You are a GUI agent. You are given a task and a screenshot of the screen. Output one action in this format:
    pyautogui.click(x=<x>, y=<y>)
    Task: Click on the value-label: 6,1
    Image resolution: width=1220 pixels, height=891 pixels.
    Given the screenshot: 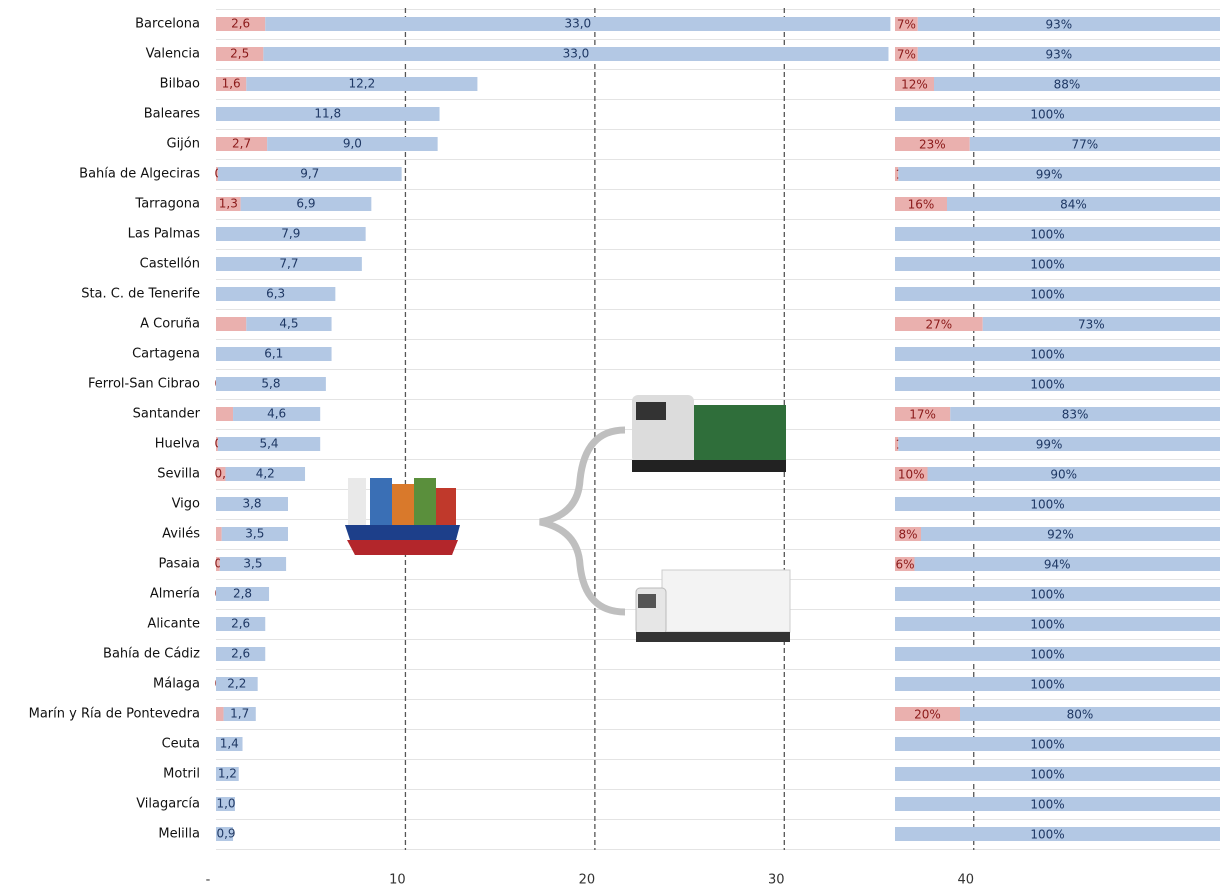 What is the action you would take?
    pyautogui.click(x=273, y=354)
    